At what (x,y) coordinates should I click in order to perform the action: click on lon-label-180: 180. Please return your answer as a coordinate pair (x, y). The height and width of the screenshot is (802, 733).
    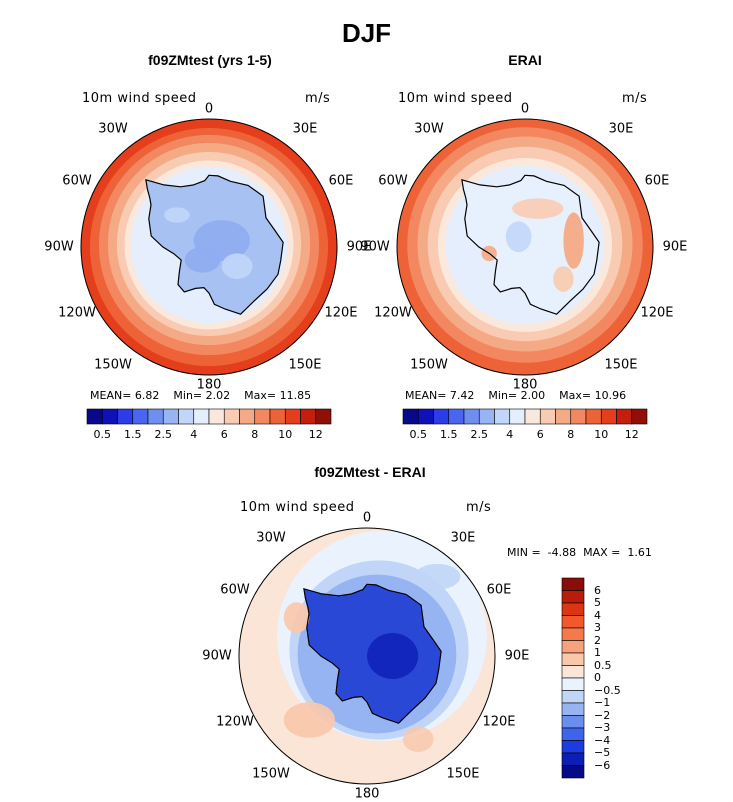
    Looking at the image, I should click on (367, 794).